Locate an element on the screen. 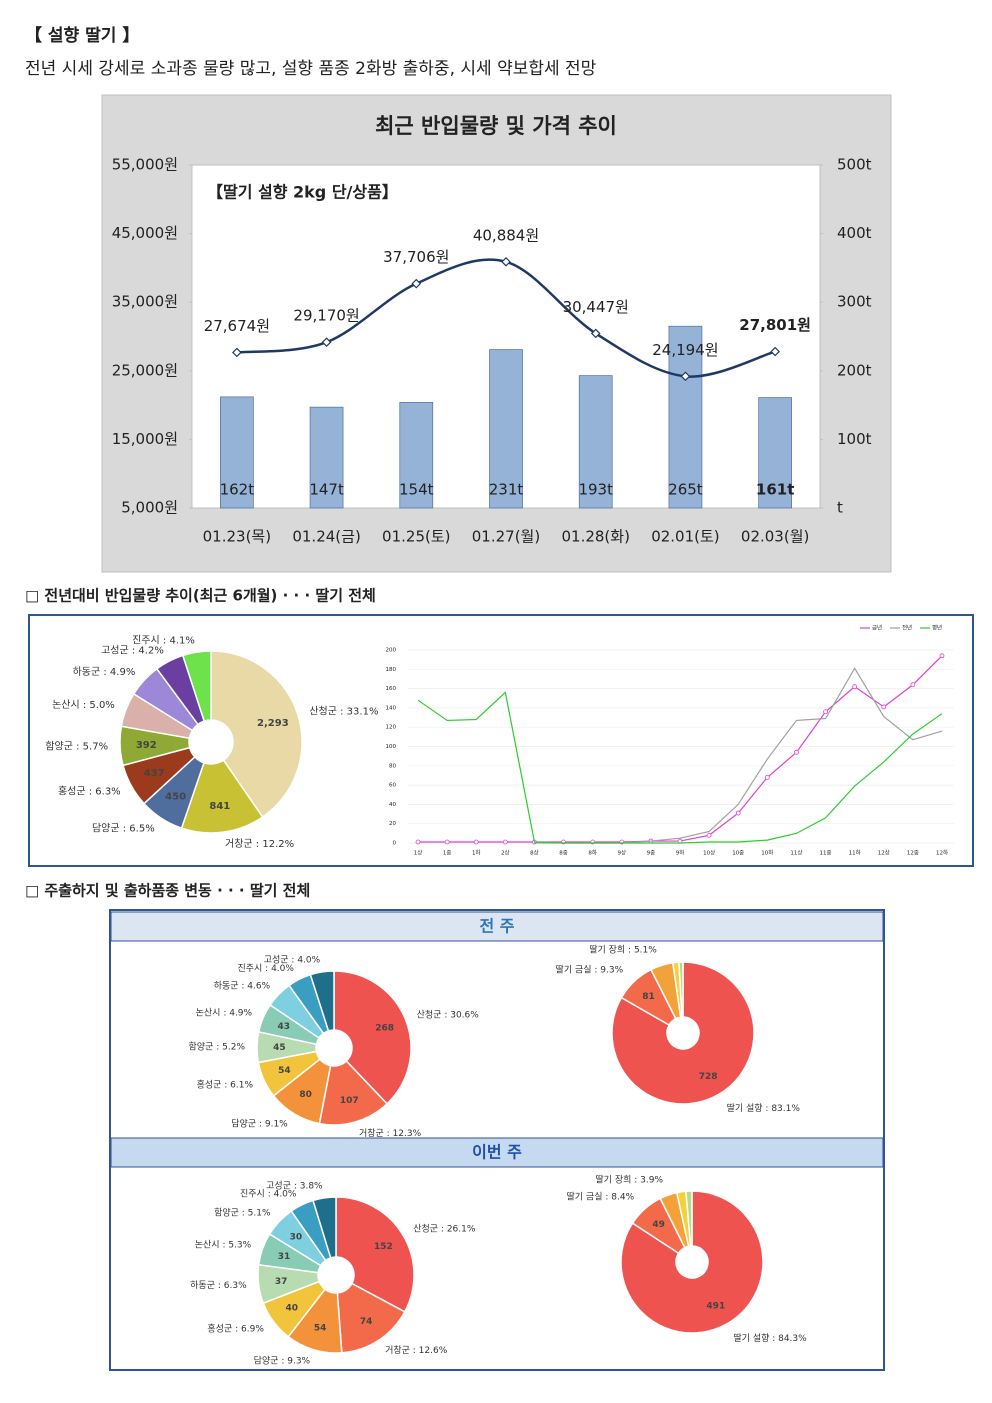  y-tick-label: 20 is located at coordinates (392, 824).